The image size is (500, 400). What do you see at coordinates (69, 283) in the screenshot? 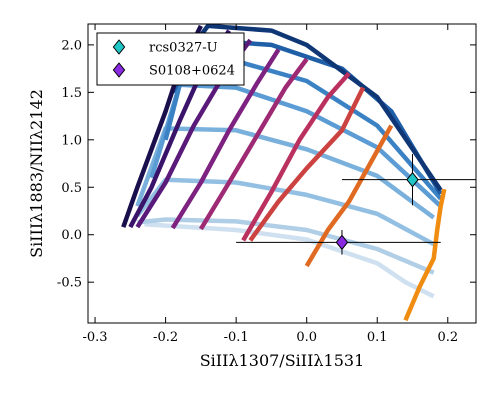
I see `y-tick-label: -0.5` at bounding box center [69, 283].